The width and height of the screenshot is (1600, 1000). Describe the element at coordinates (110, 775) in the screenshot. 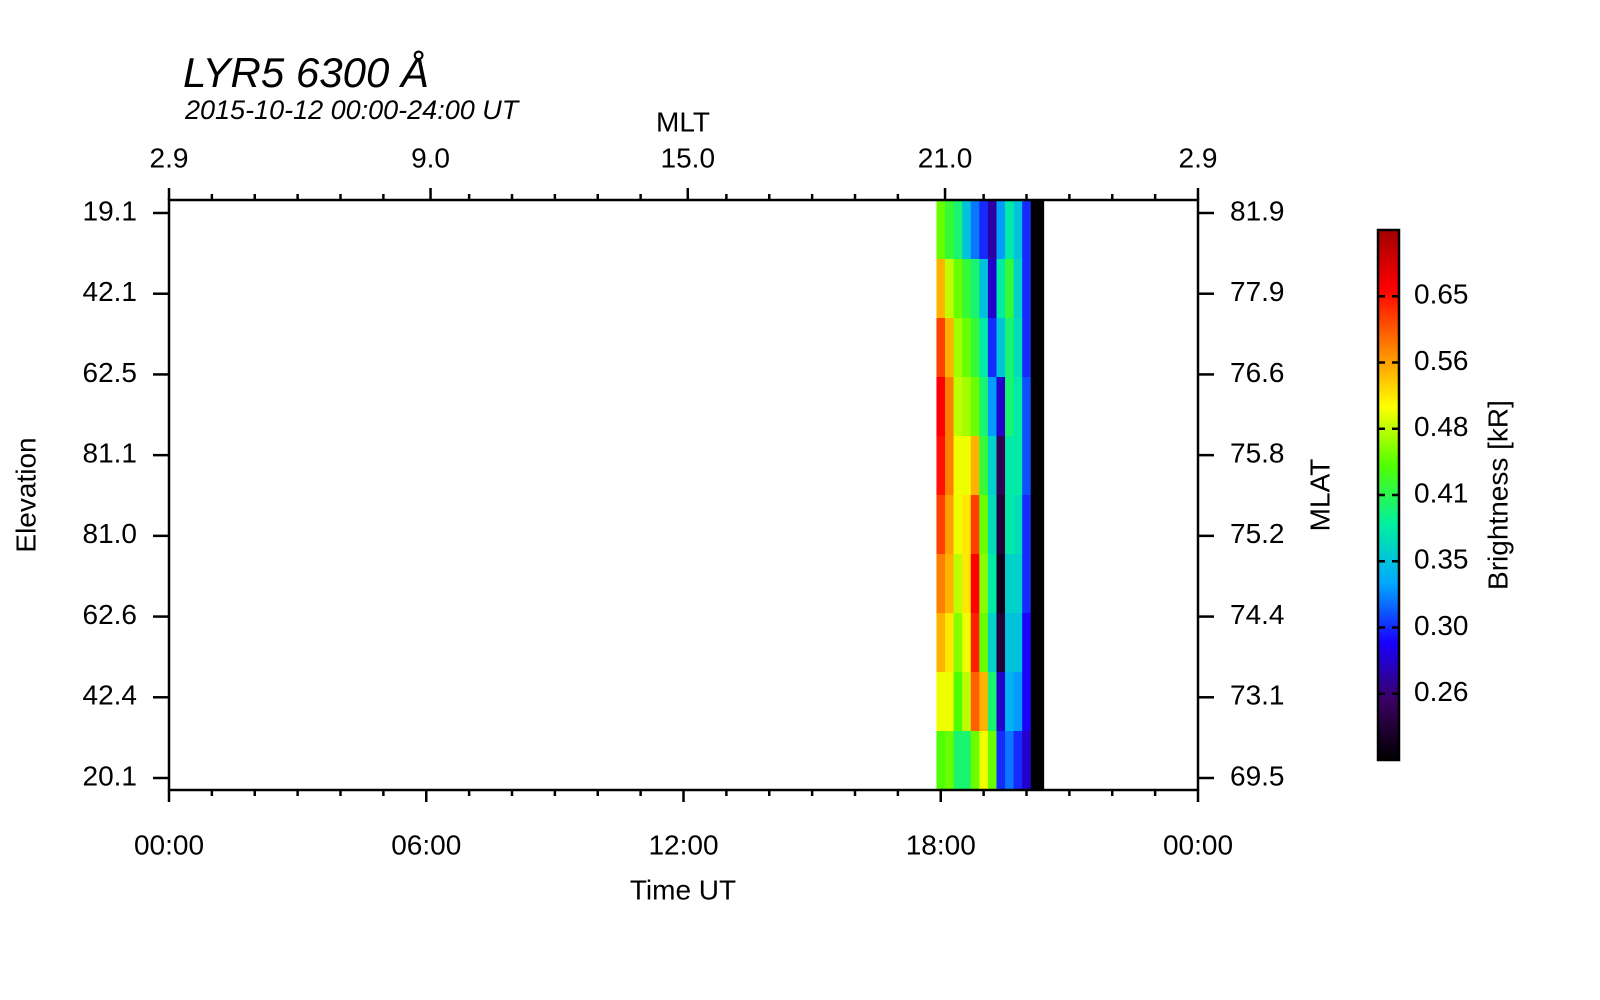

I see `y-tick-label: 20.1` at that location.